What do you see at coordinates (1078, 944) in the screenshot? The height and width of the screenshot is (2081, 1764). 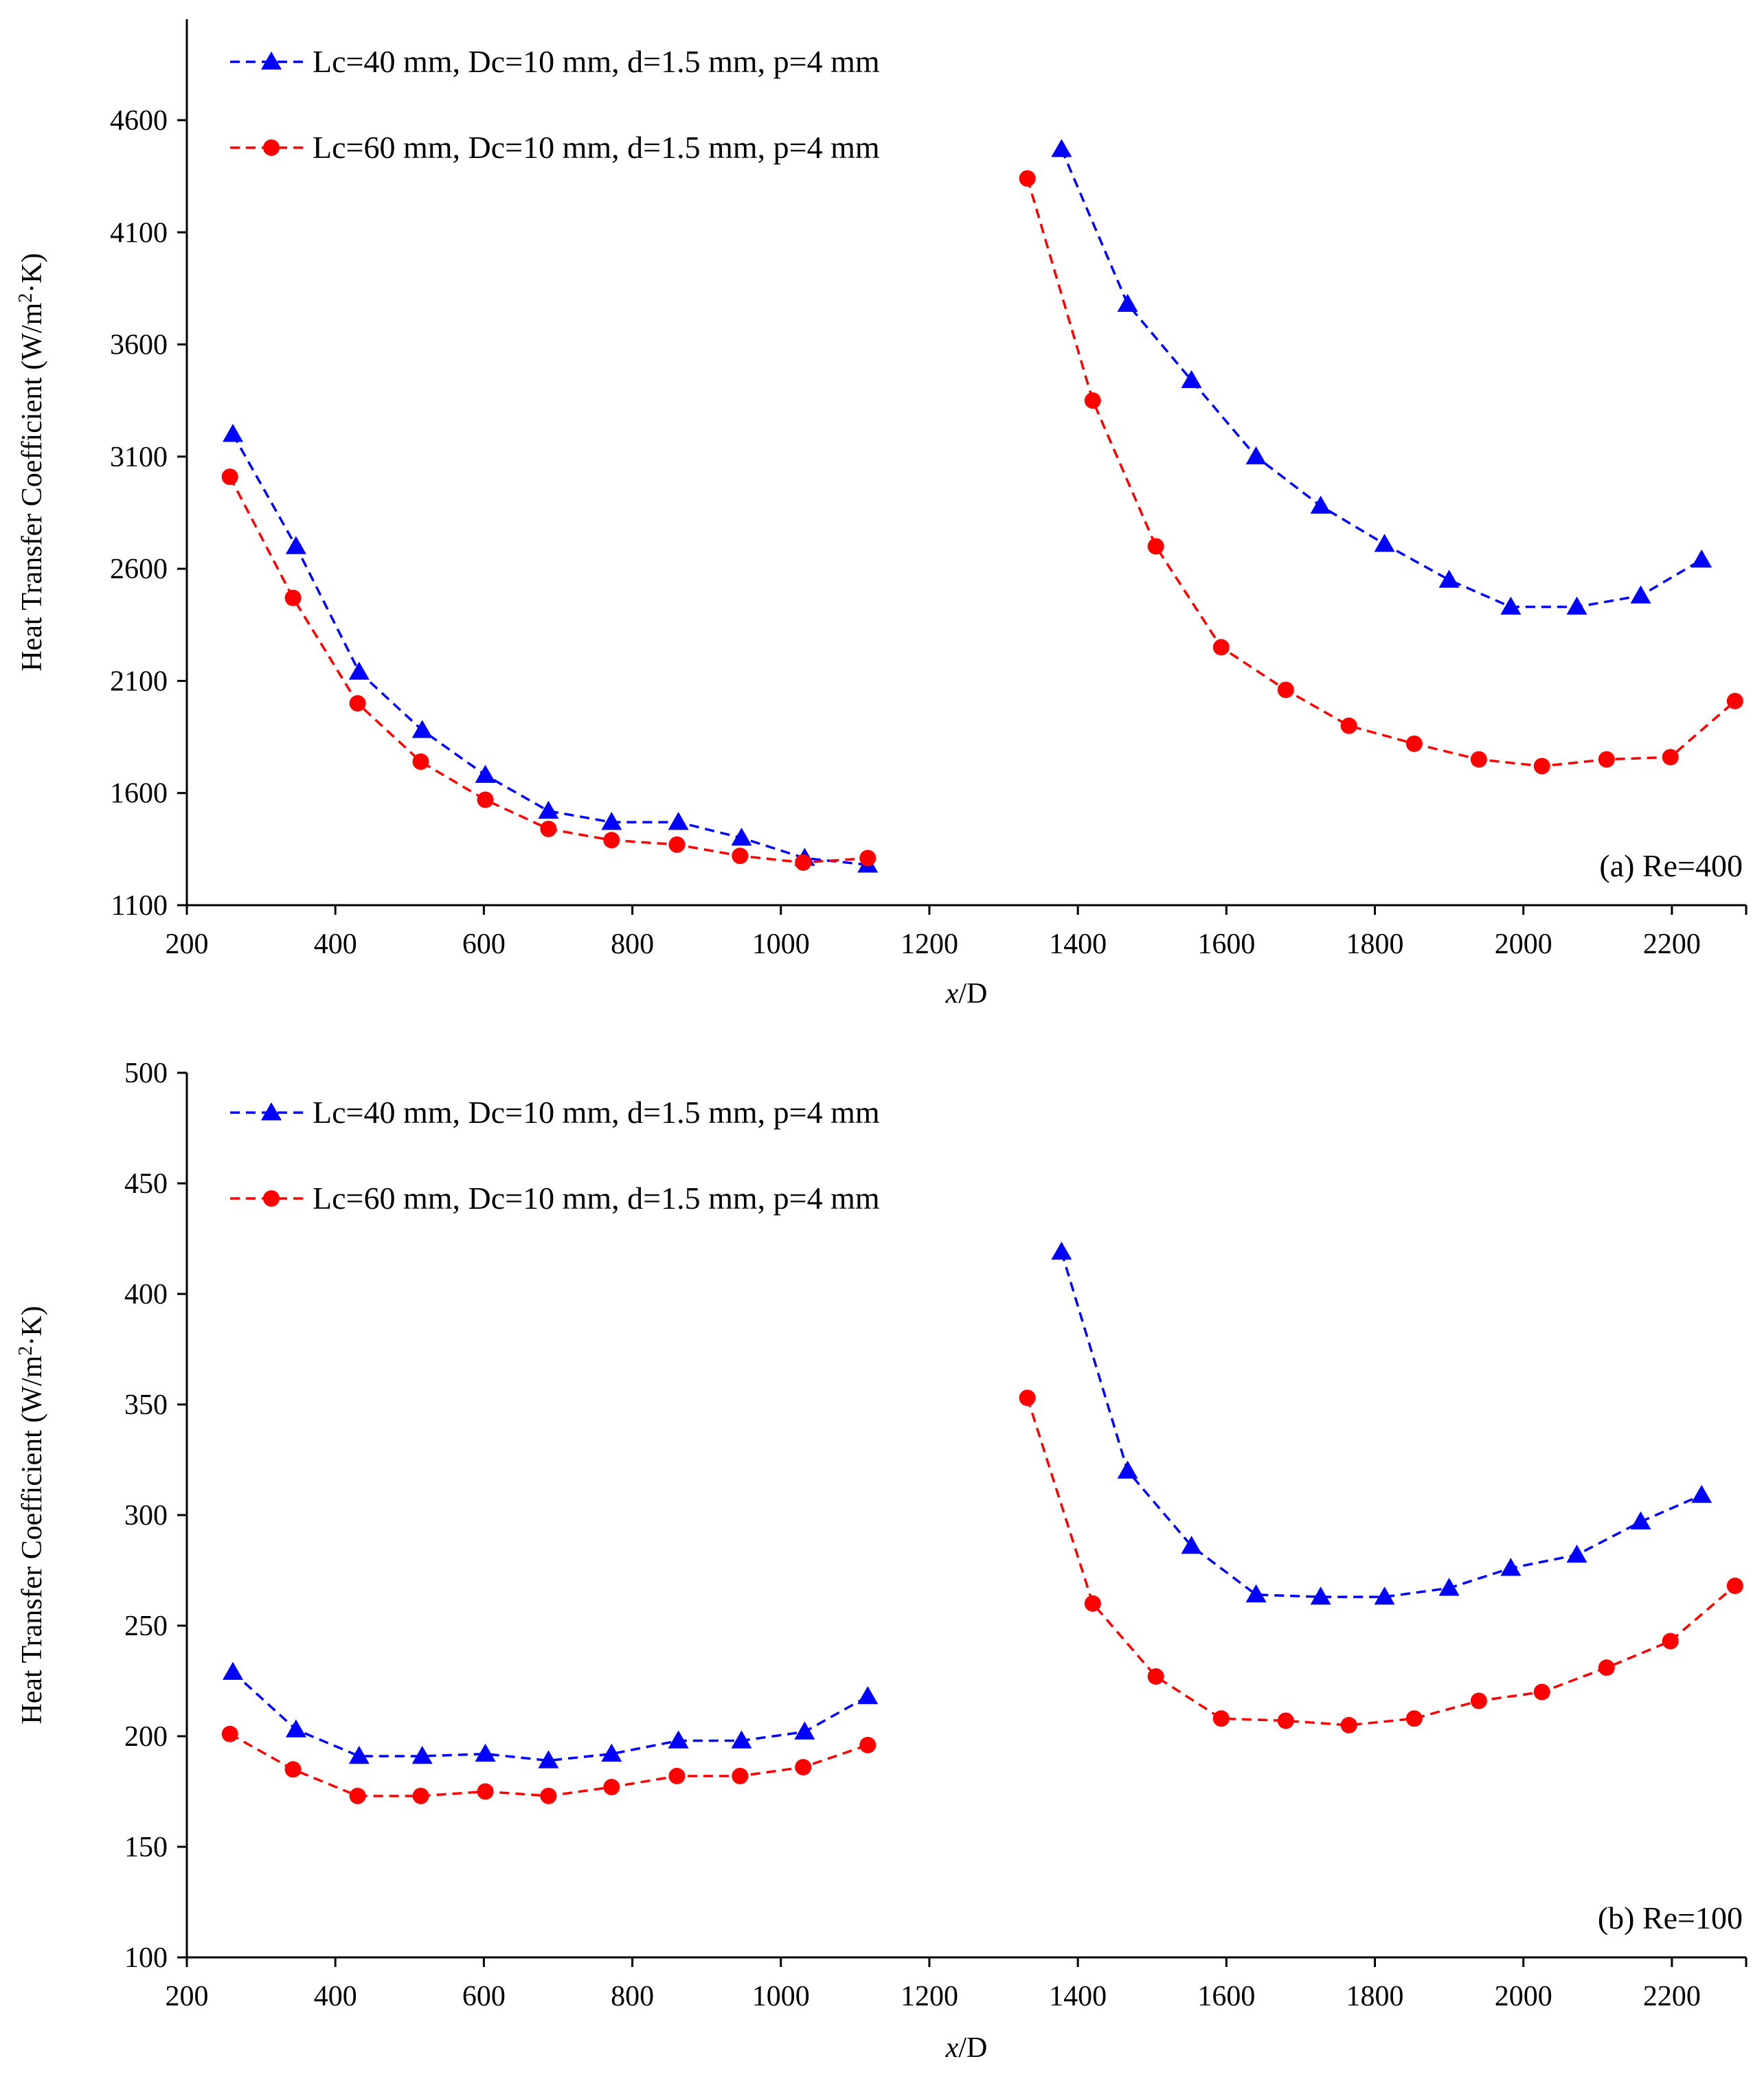 I see `x-tick-label: 1400` at bounding box center [1078, 944].